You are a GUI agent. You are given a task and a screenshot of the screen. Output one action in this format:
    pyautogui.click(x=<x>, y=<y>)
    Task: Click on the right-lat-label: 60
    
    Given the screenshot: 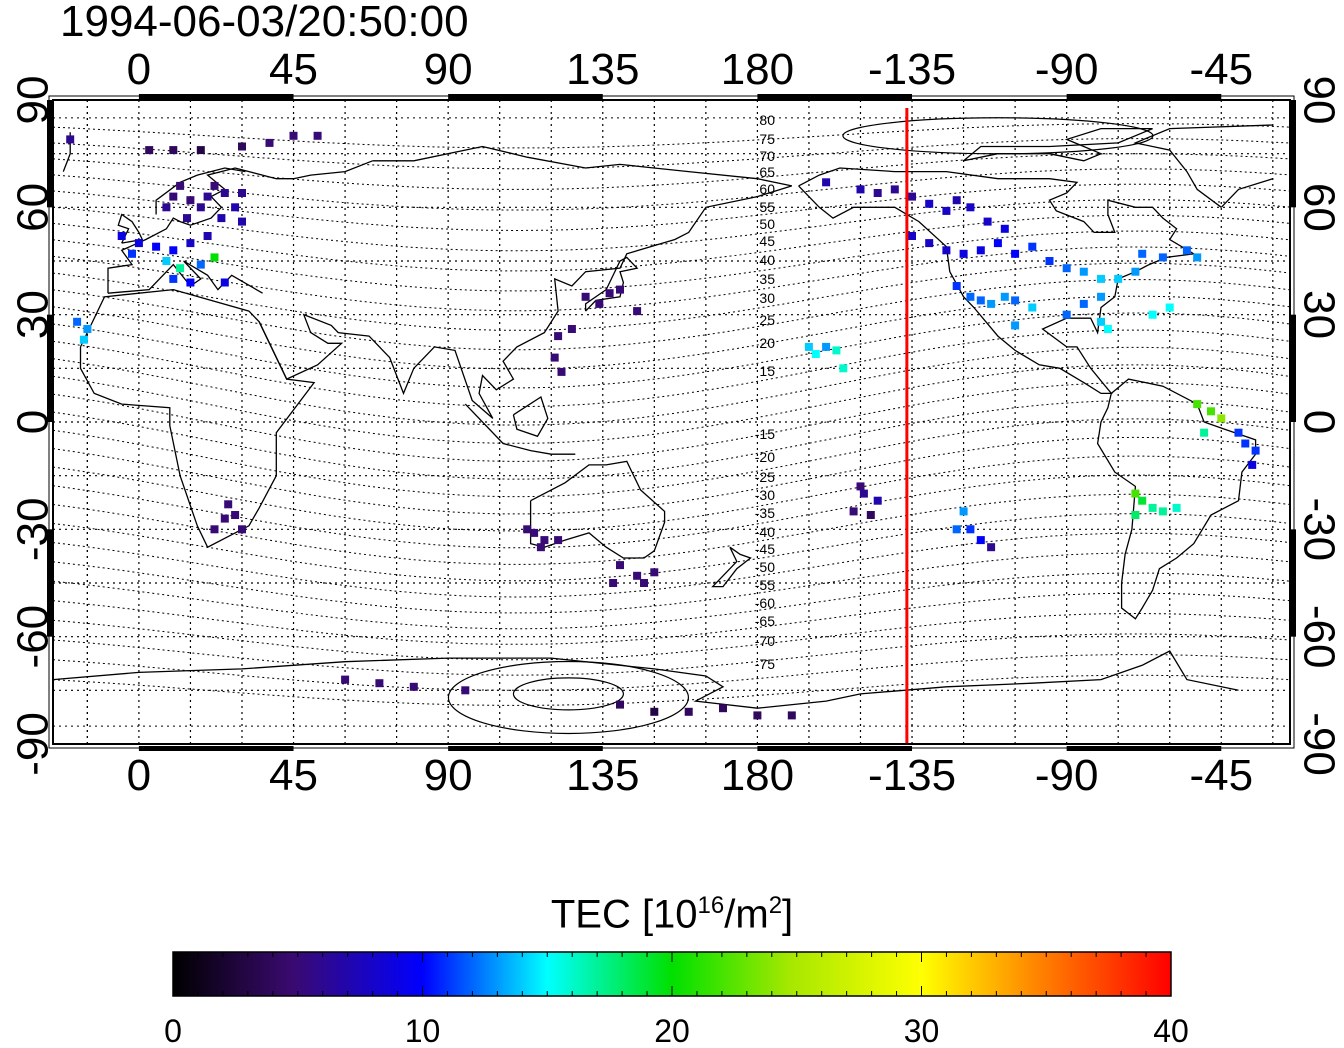 What is the action you would take?
    pyautogui.click(x=1318, y=207)
    